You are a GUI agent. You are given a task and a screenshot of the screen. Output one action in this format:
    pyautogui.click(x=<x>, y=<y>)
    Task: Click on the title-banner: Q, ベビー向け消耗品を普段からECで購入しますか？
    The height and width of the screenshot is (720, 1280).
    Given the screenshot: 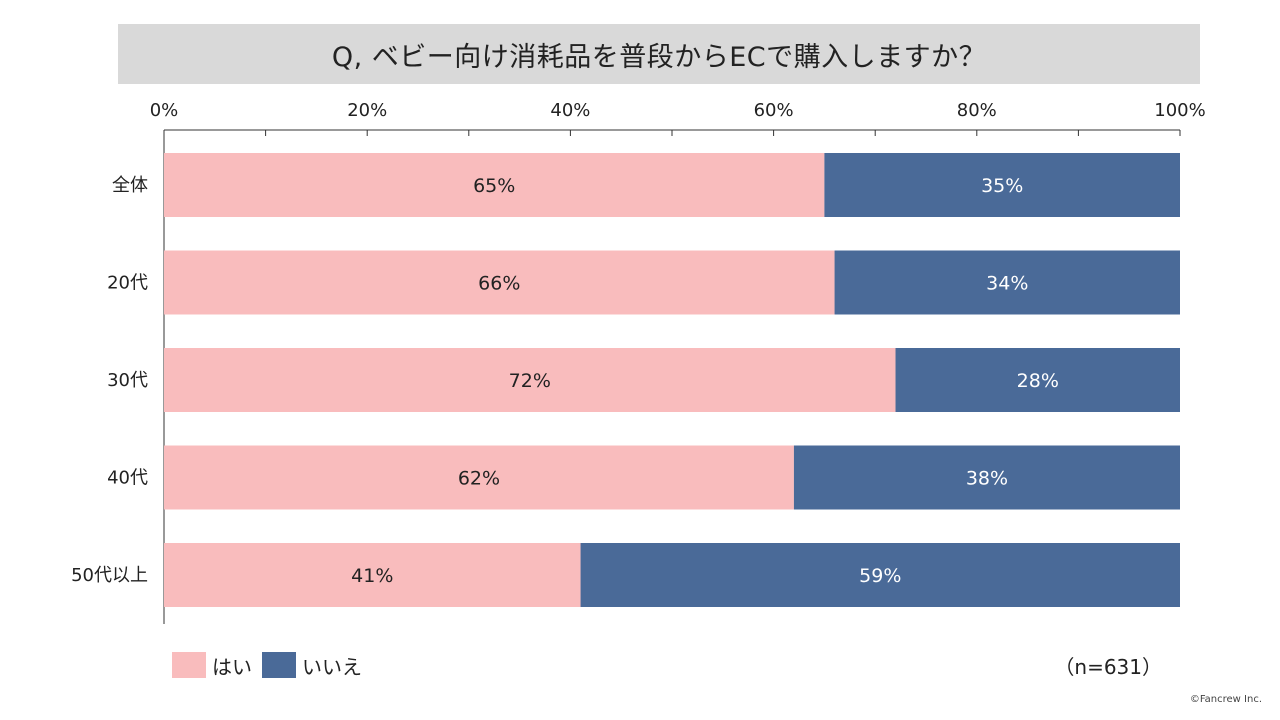 What is the action you would take?
    pyautogui.click(x=659, y=54)
    